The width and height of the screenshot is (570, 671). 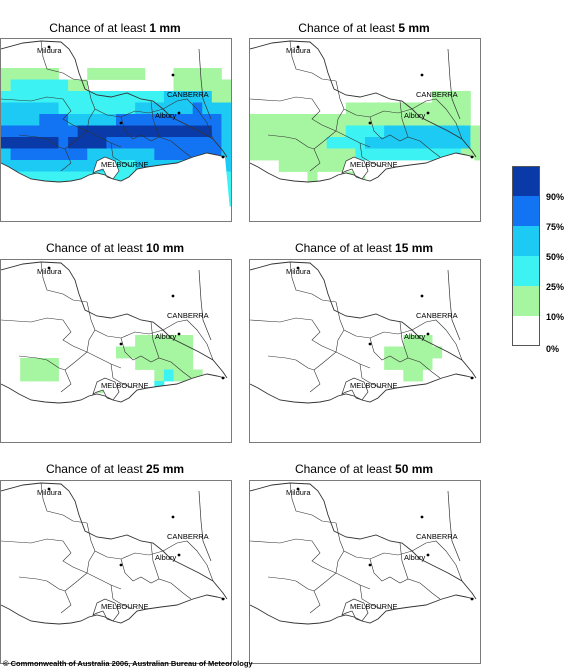 I want to click on probability-legend, so click(x=526, y=256).